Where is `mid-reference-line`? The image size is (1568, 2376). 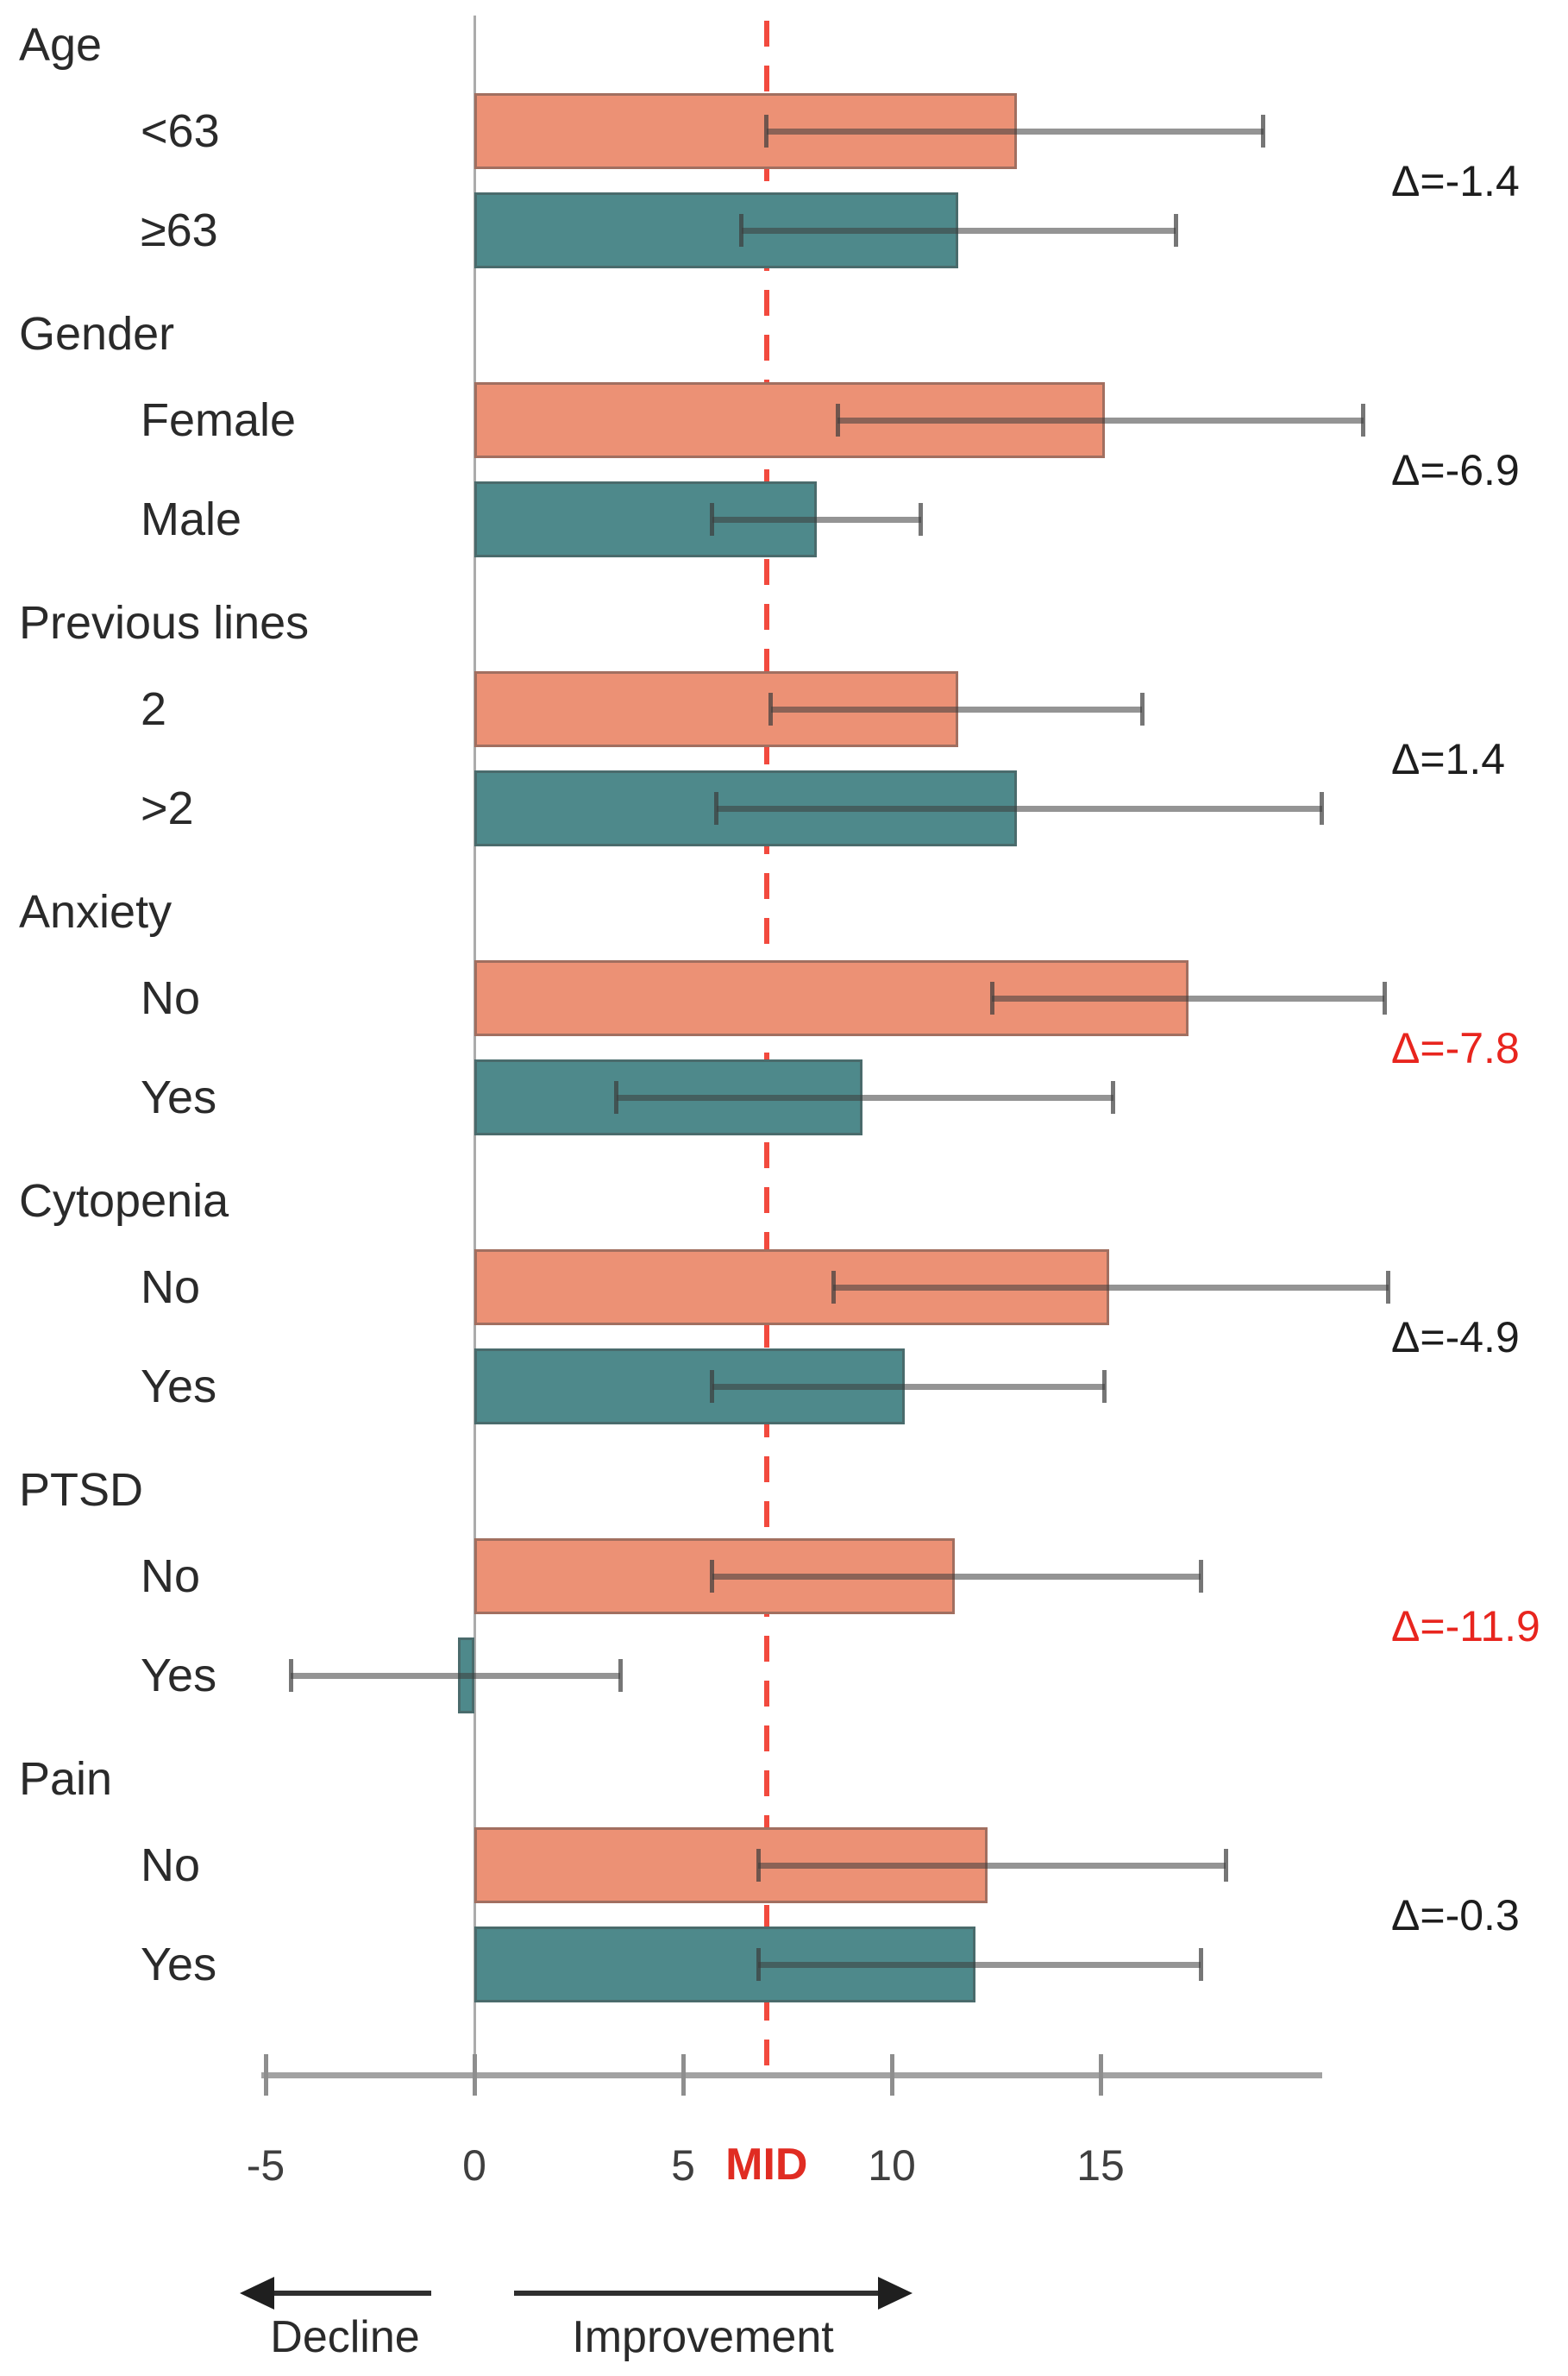 mid-reference-line is located at coordinates (766, 1045).